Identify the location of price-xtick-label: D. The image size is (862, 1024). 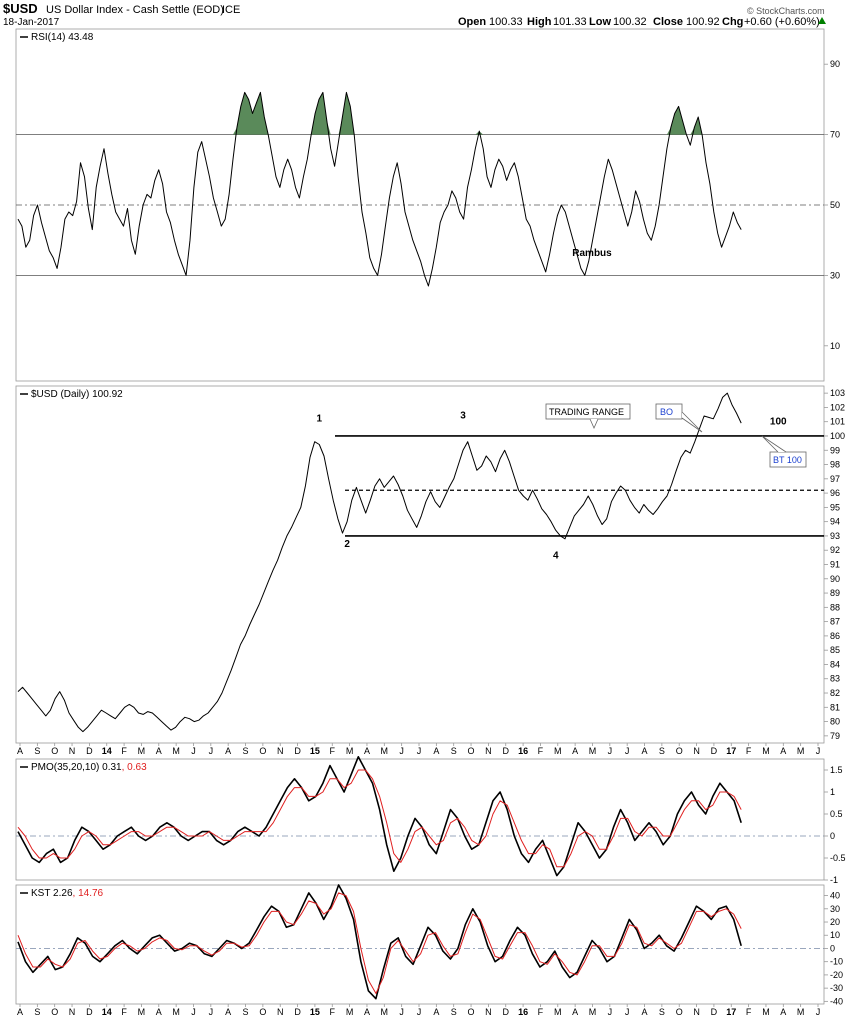
(297, 751).